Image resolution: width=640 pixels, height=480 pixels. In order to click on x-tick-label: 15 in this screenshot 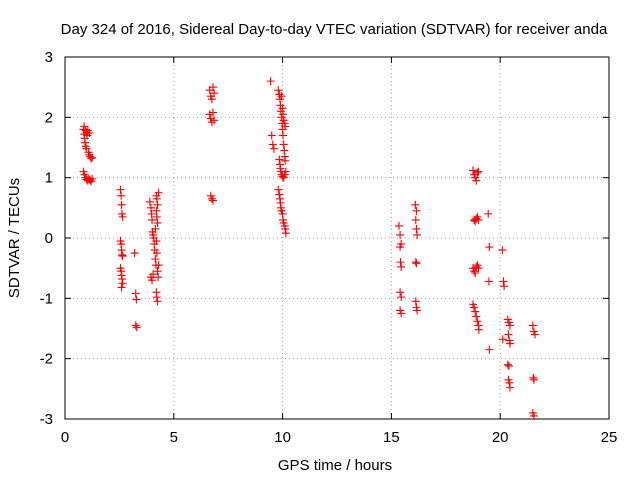, I will do `click(391, 437)`.